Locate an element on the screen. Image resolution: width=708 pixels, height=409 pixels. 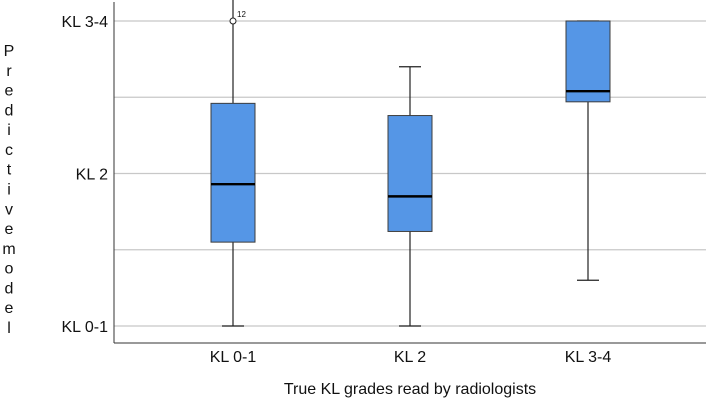
y-tick-label: KL 3-4 is located at coordinates (84, 22).